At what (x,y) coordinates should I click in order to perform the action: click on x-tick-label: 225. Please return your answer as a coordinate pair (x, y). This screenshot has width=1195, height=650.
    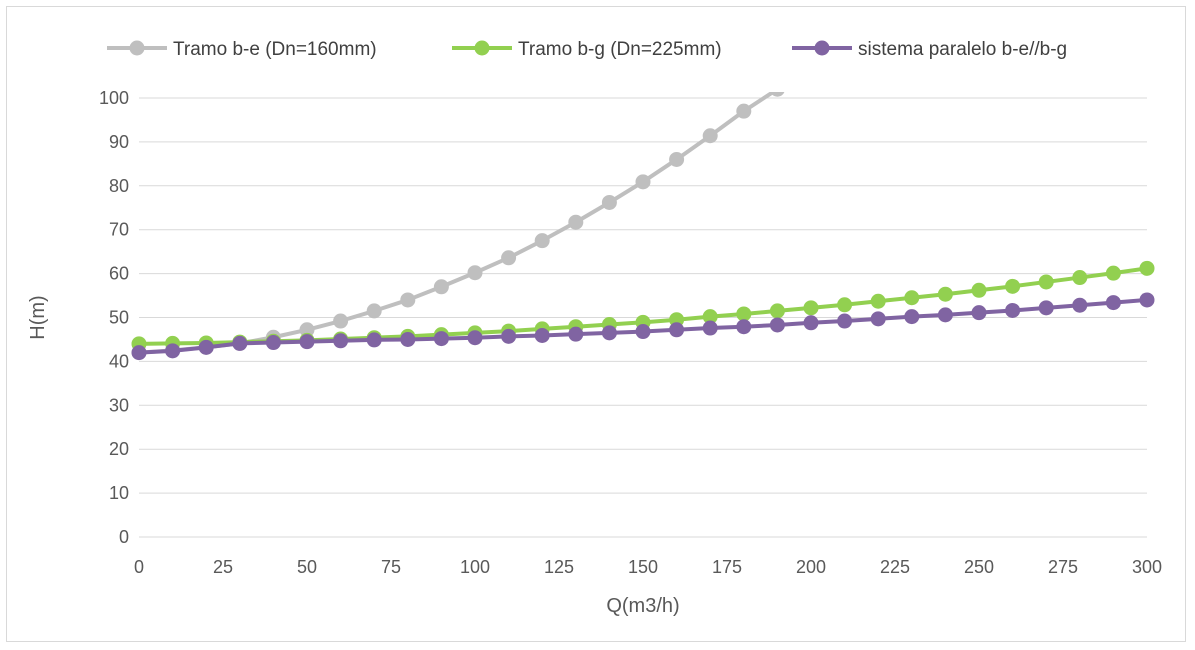
    Looking at the image, I should click on (895, 567).